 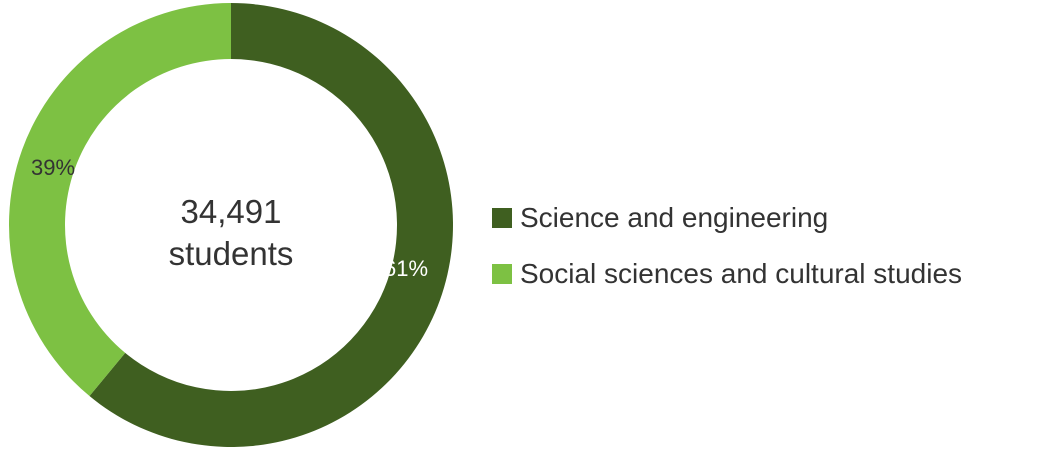 I want to click on legend-label-science-engineering: Science and engineering, so click(x=674, y=217).